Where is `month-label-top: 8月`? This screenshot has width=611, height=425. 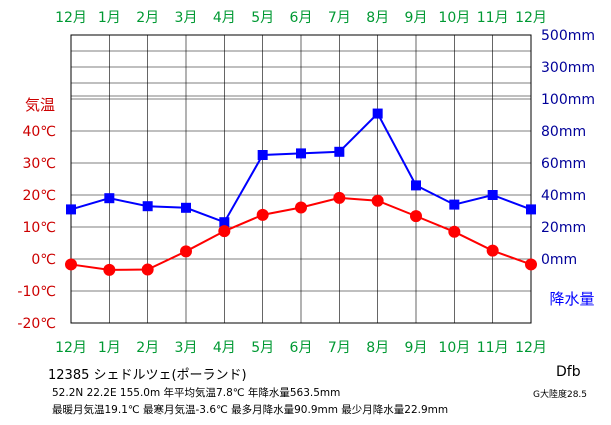 month-label-top: 8月 is located at coordinates (377, 18).